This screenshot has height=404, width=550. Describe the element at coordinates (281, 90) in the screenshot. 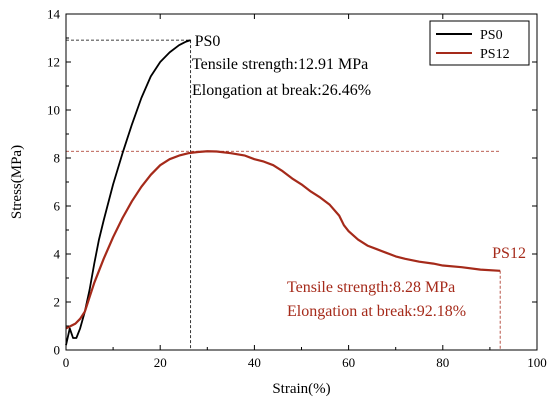

I see `ps0-elongation: Elongation at break:26.46%` at that location.